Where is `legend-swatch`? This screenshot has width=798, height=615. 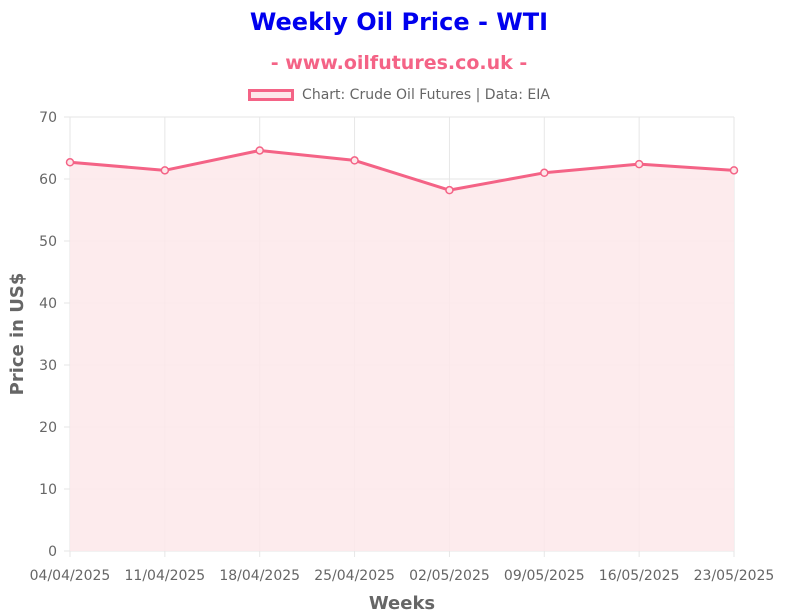 legend-swatch is located at coordinates (271, 95).